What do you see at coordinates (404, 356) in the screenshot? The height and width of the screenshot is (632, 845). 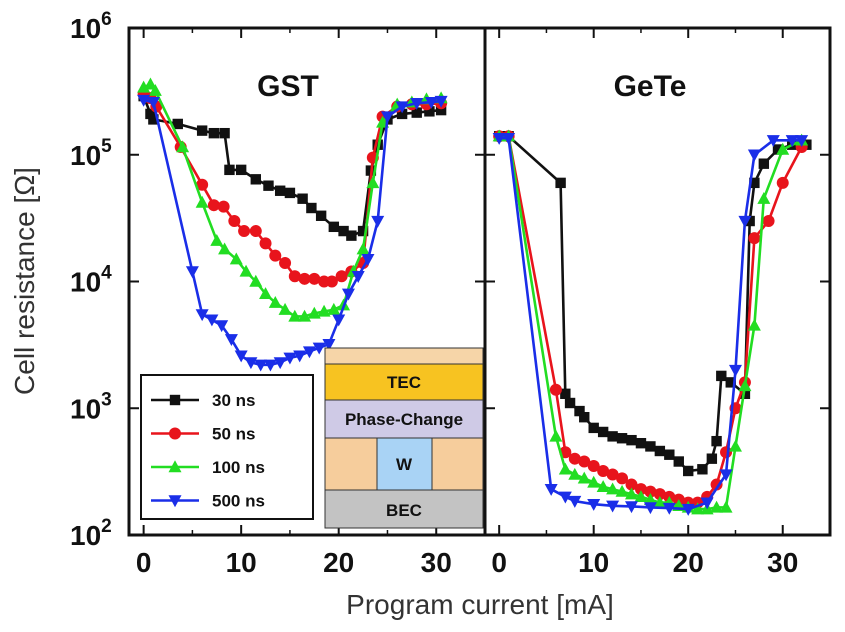 I see `inset-top-strip` at bounding box center [404, 356].